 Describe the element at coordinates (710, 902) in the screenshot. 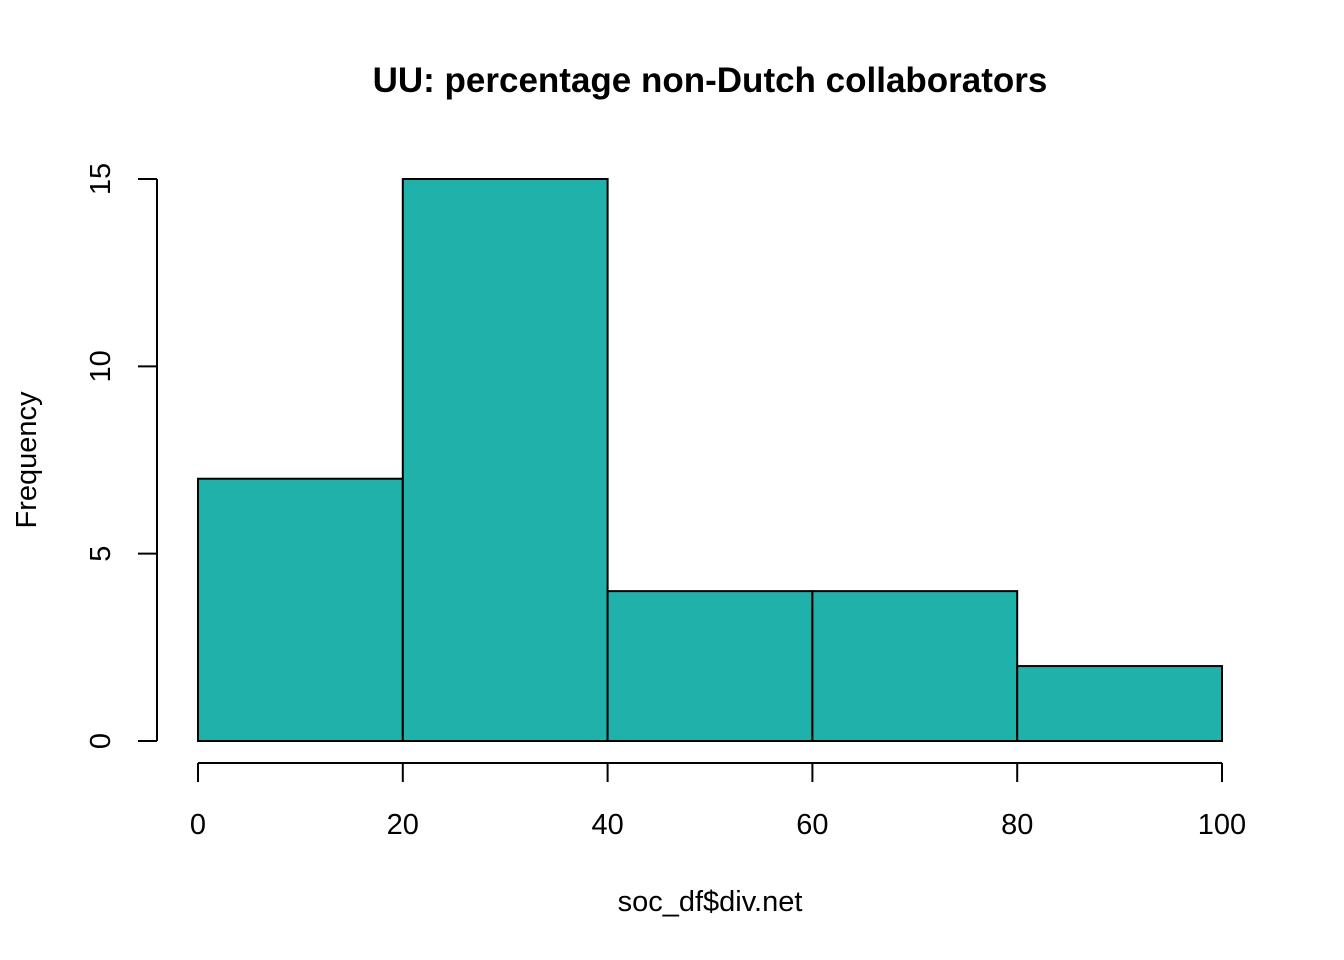

I see `x-axis-label: soc_df$div.net` at that location.